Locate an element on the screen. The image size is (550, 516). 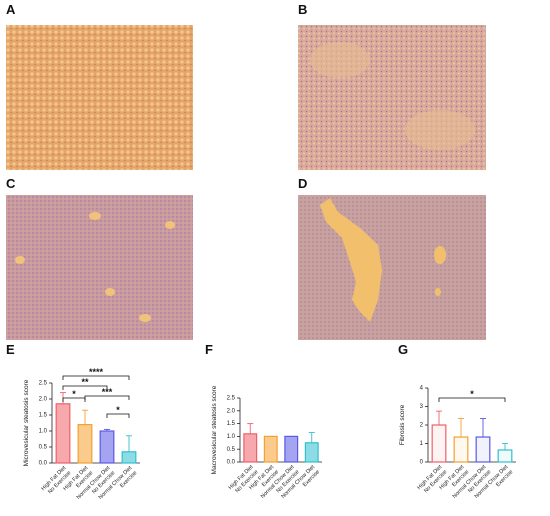
y-tick-label: 2 is located at coordinates (422, 426).